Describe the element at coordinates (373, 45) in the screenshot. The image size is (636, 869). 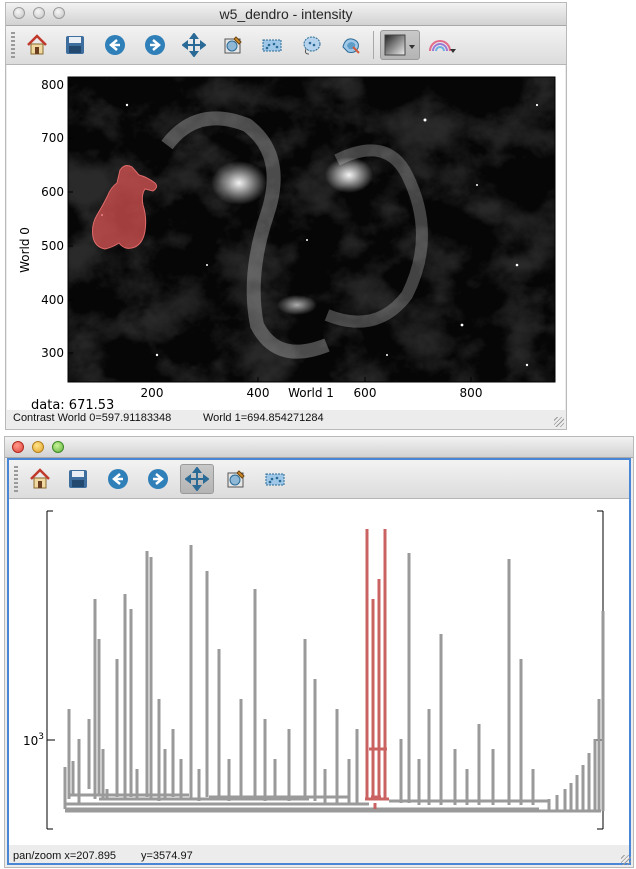
I see `toolbar-separator` at that location.